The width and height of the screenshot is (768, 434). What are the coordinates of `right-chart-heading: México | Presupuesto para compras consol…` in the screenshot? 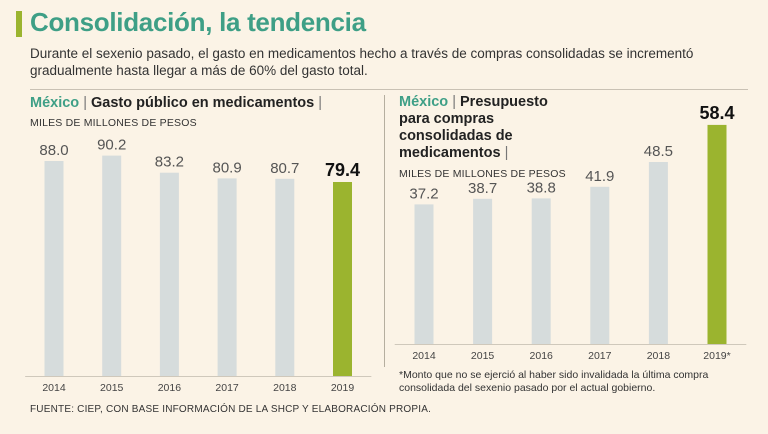 It's located at (489, 128).